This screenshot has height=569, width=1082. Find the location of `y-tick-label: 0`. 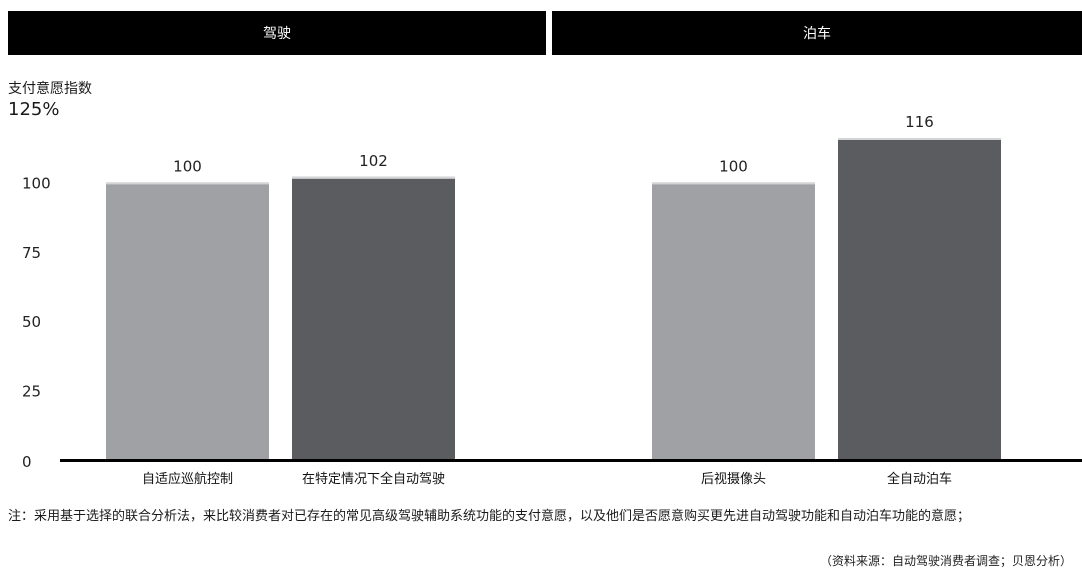

y-tick-label: 0 is located at coordinates (27, 462).